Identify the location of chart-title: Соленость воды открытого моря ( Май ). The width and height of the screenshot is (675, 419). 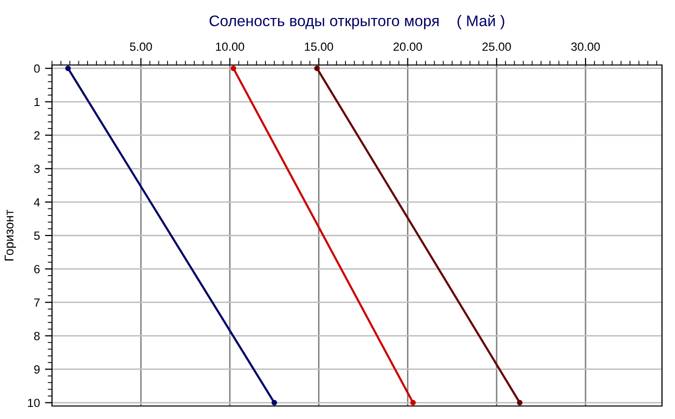
(357, 22).